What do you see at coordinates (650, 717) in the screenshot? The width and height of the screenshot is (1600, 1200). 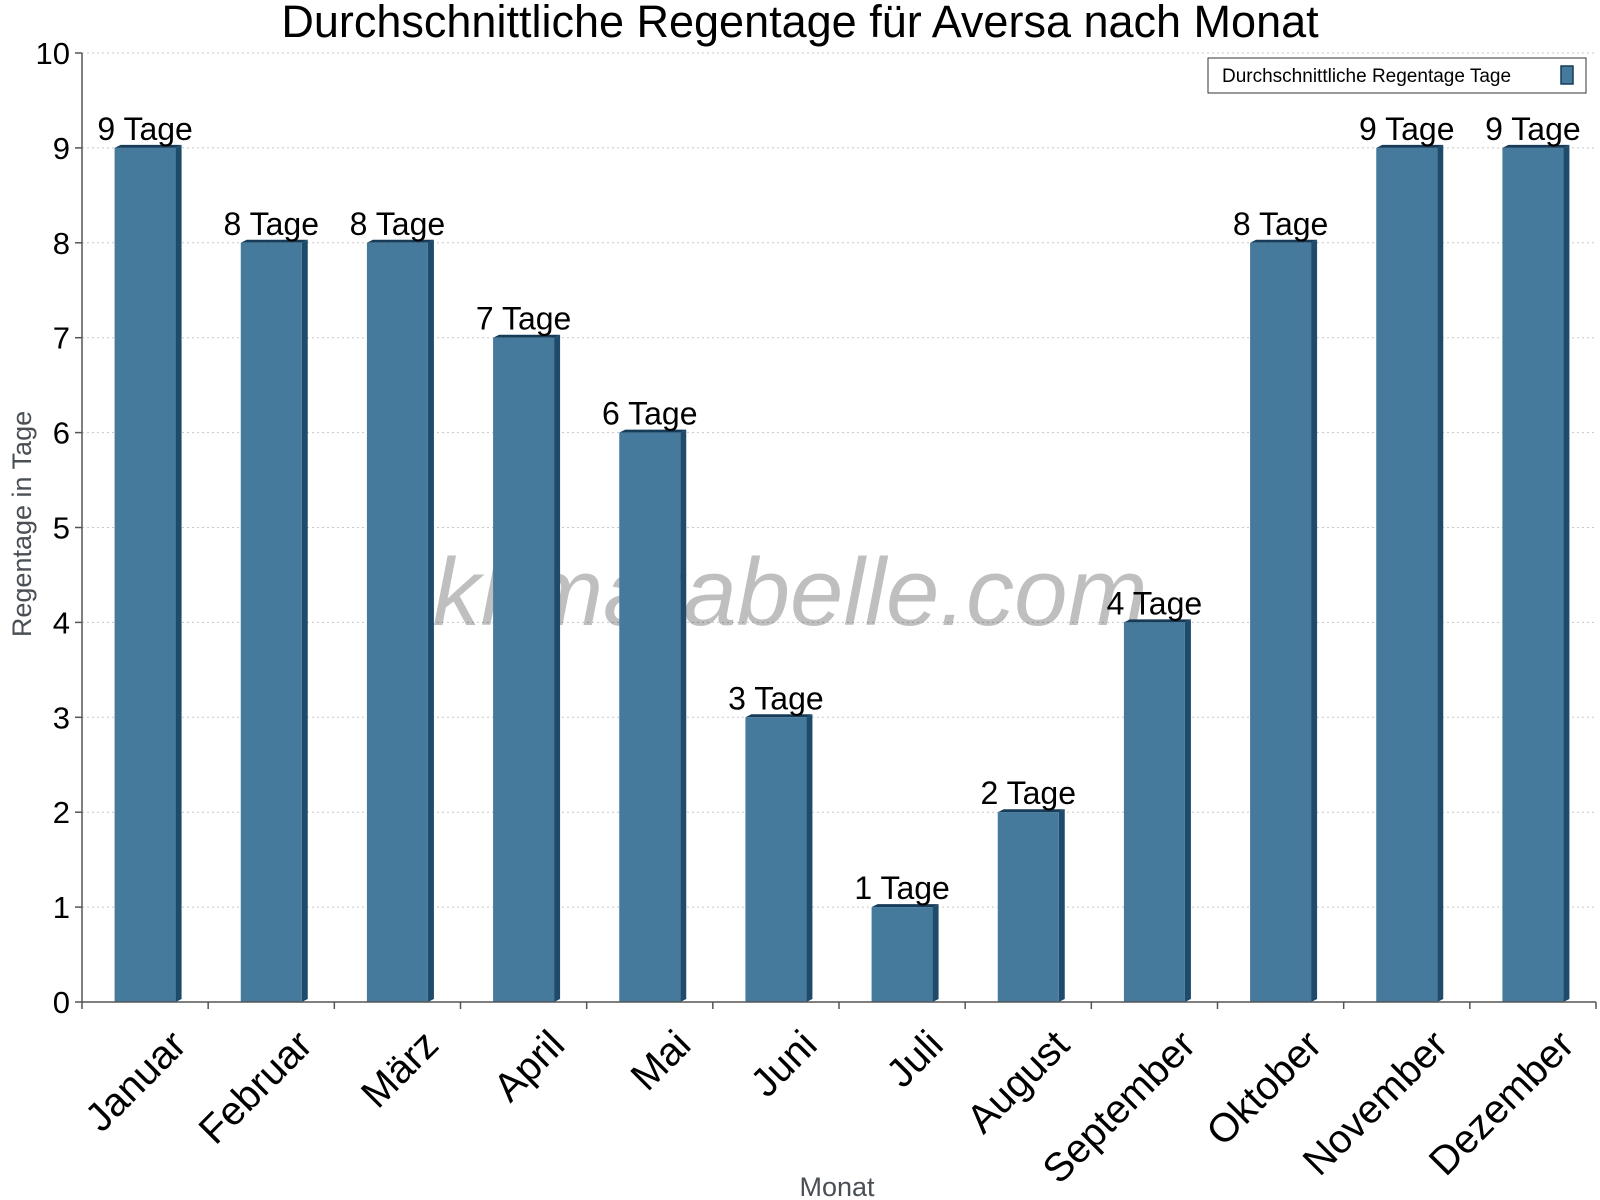 I see `bar-mai` at bounding box center [650, 717].